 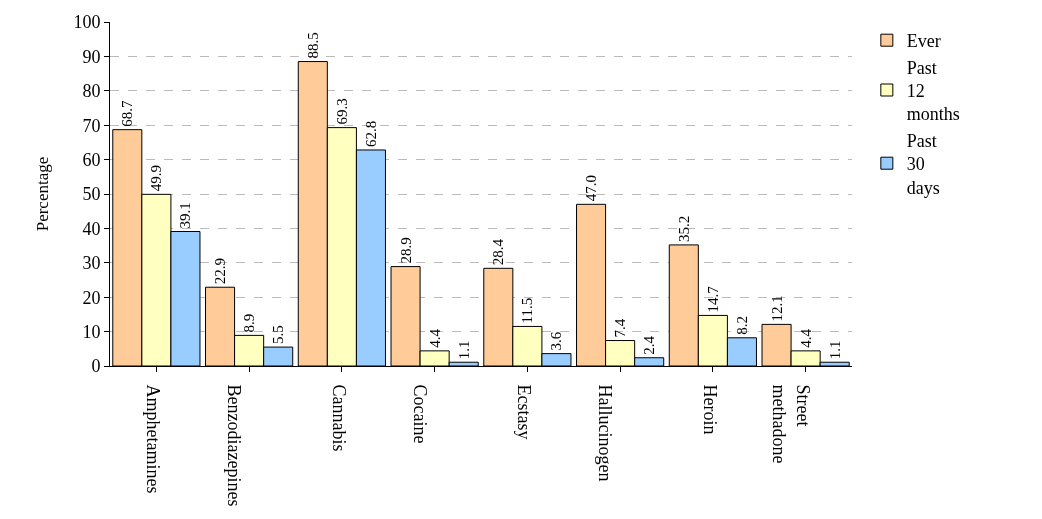 What do you see at coordinates (605, 433) in the screenshot?
I see `x-tick-label: Hallucinogen` at bounding box center [605, 433].